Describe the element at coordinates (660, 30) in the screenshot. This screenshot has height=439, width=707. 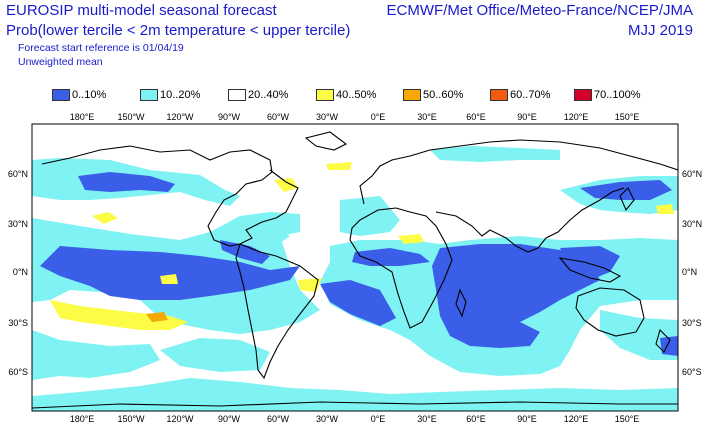
I see `season-label: MJJ 2019` at that location.